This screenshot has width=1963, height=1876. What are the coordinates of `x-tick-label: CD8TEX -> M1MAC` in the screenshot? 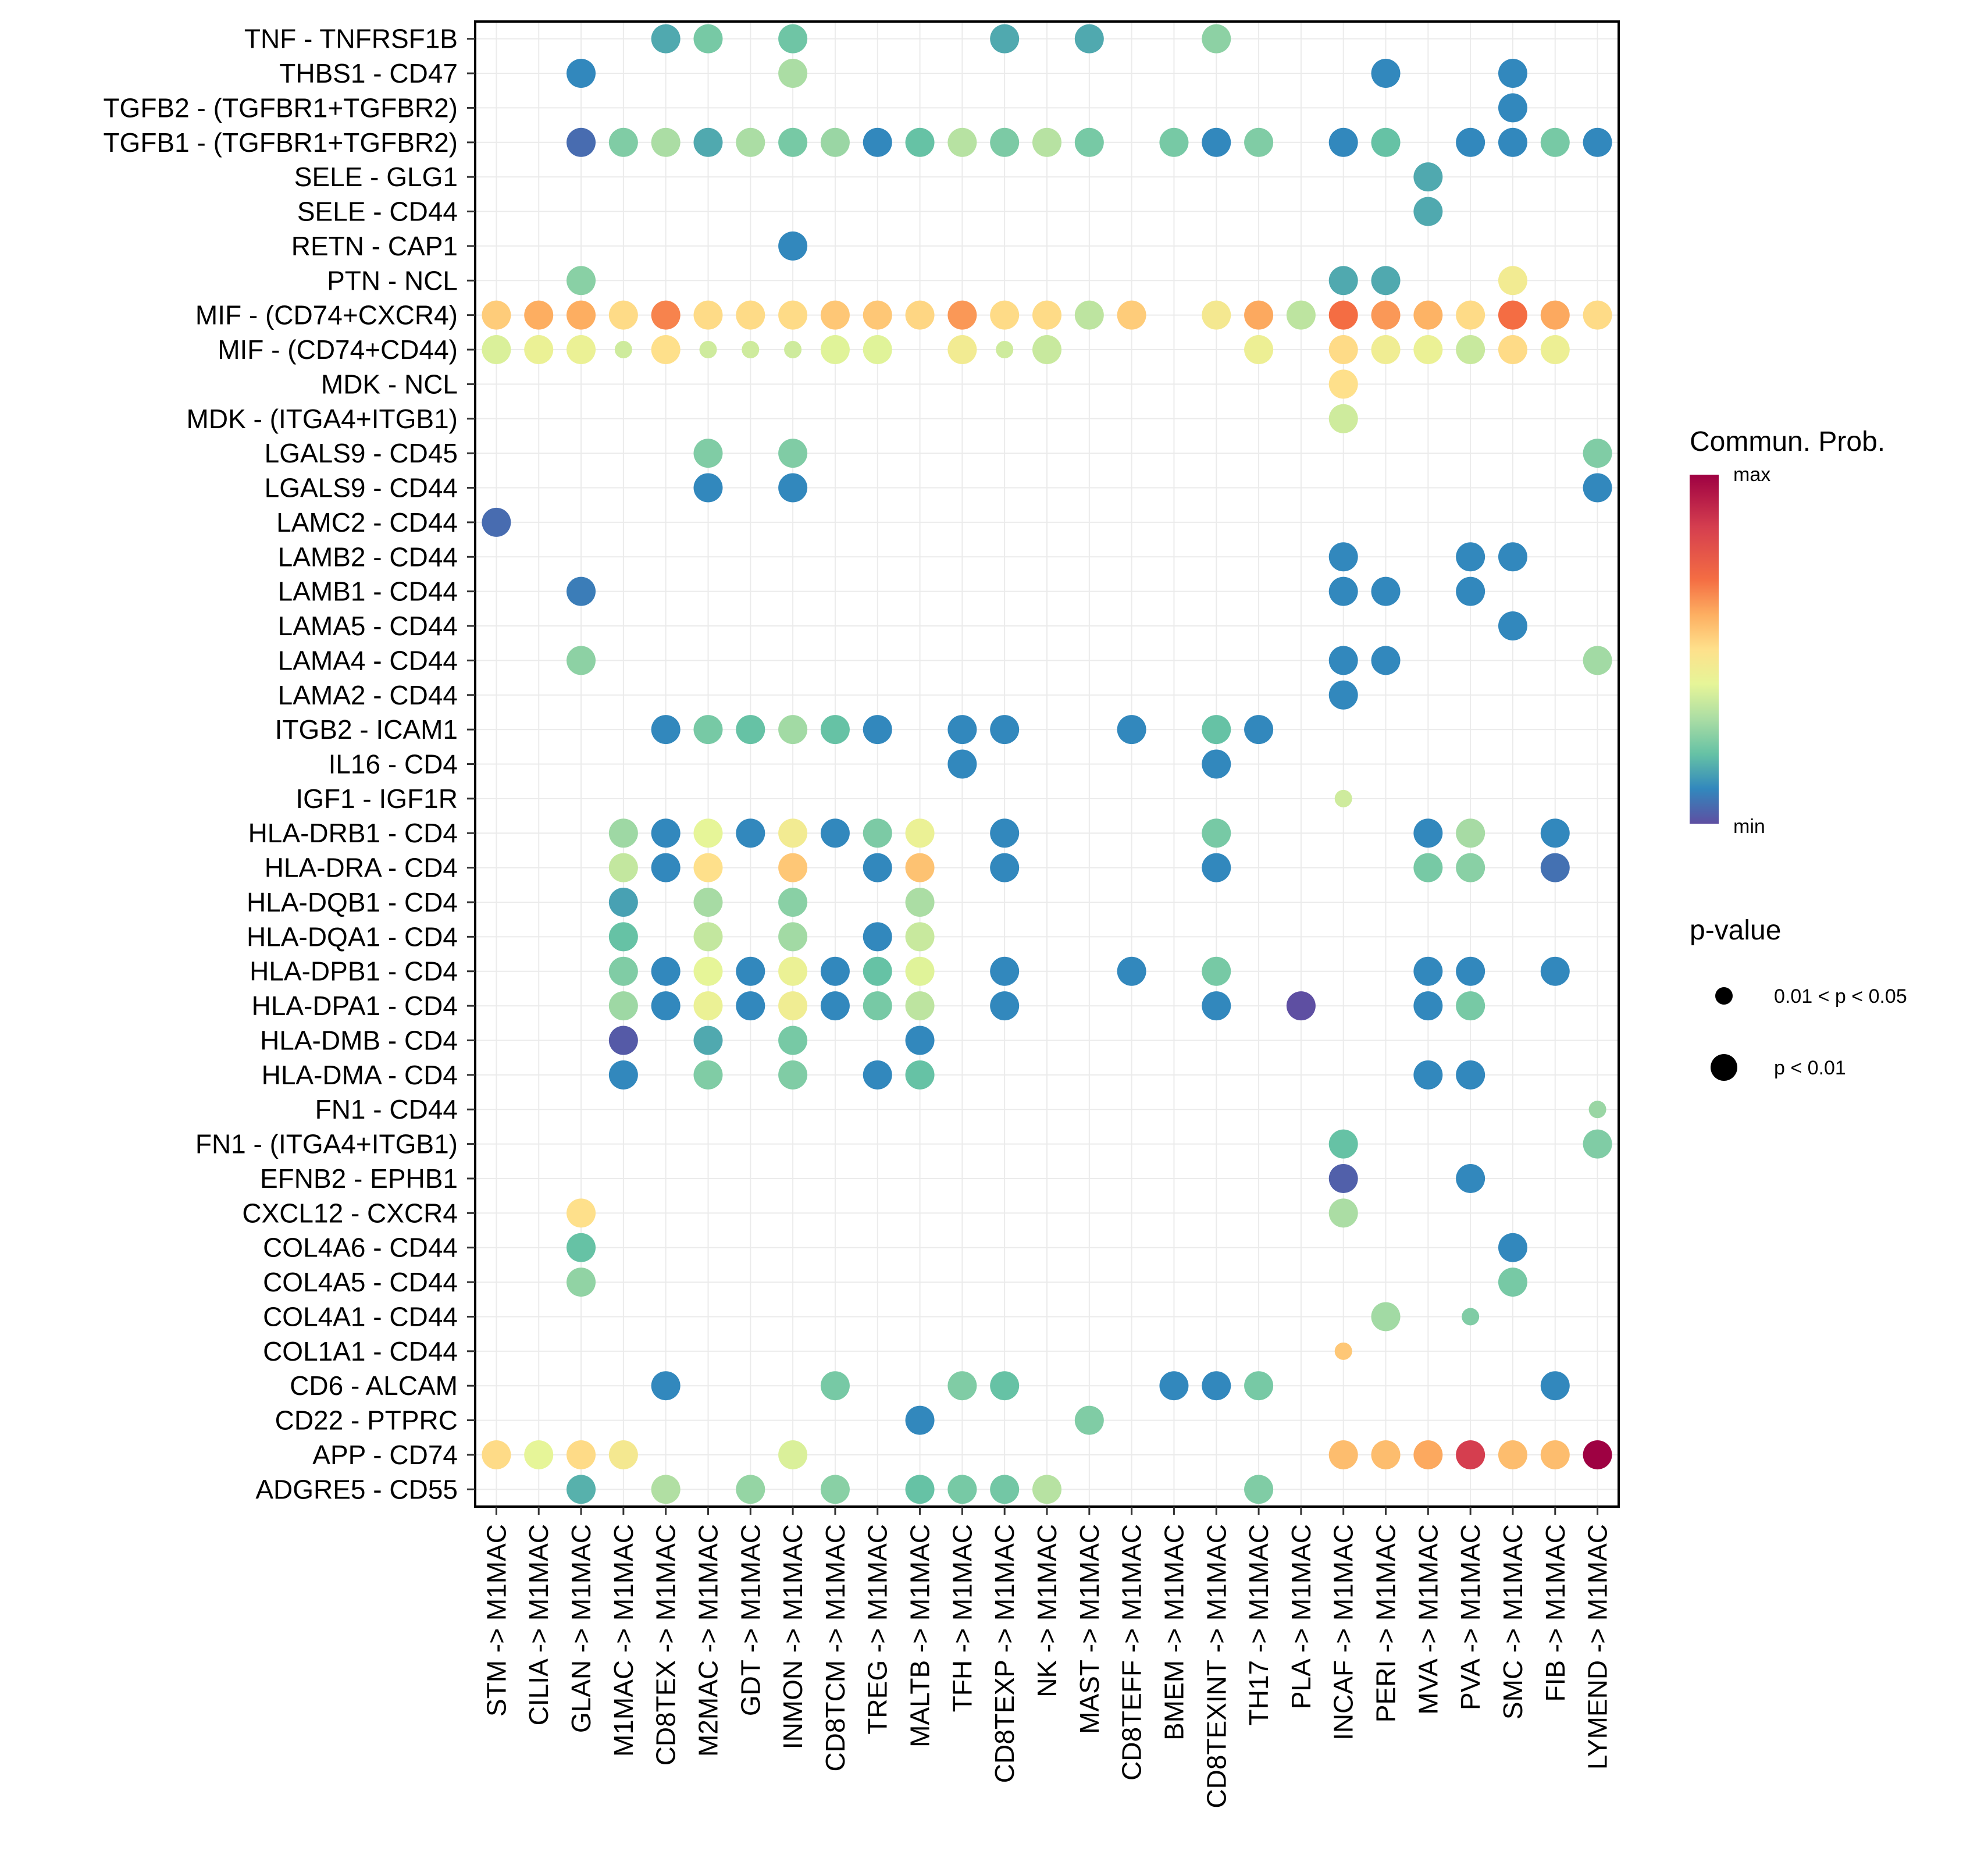 It's located at (666, 1645).